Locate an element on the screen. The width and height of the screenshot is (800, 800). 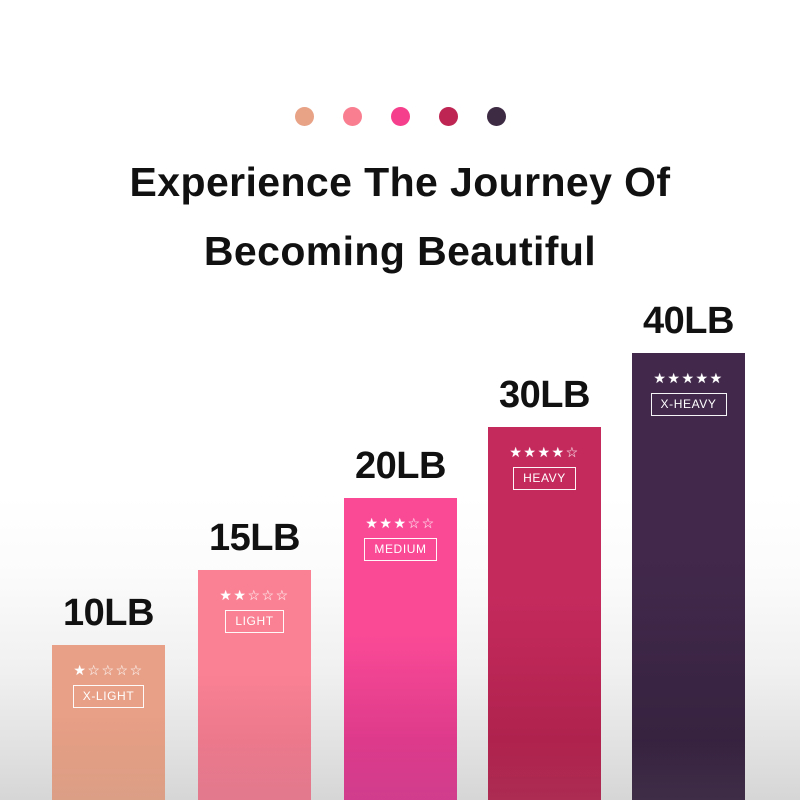
star-rating: ★★★★★ is located at coordinates (688, 378).